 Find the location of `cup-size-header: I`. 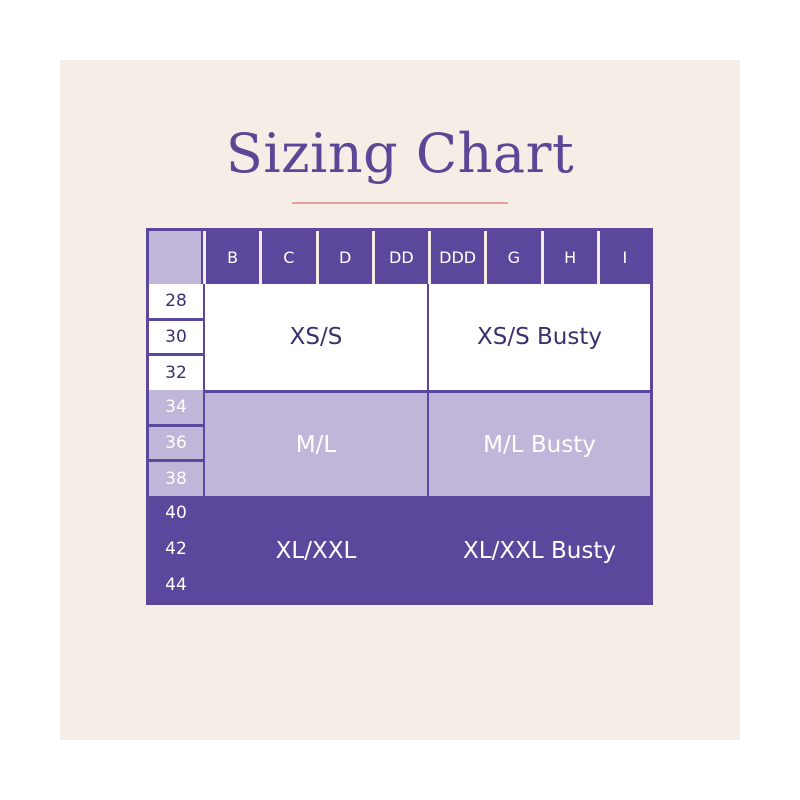

cup-size-header: I is located at coordinates (623, 257).